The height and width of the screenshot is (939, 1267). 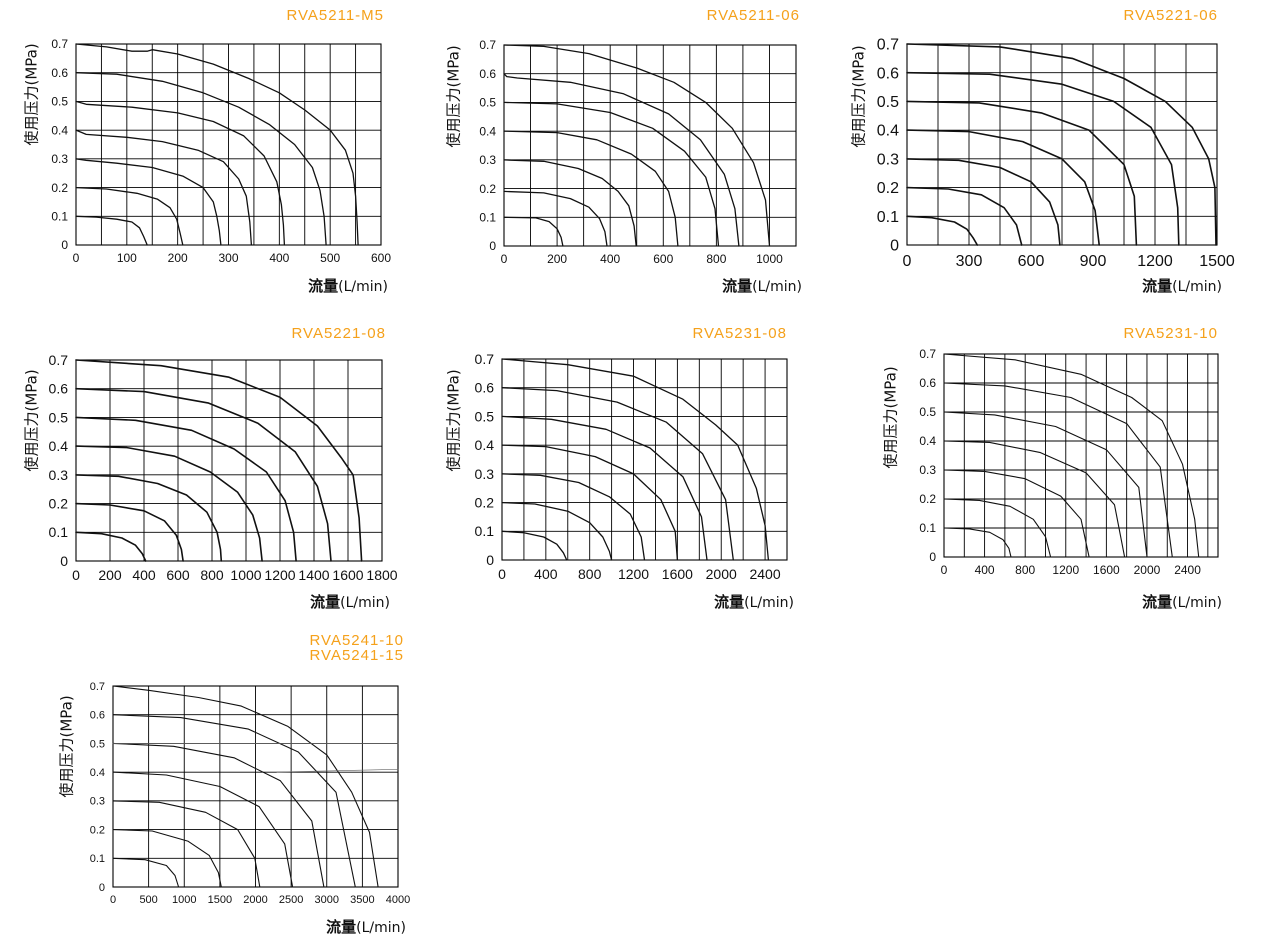 What do you see at coordinates (769, 259) in the screenshot?
I see `x-tick-label: 1000` at bounding box center [769, 259].